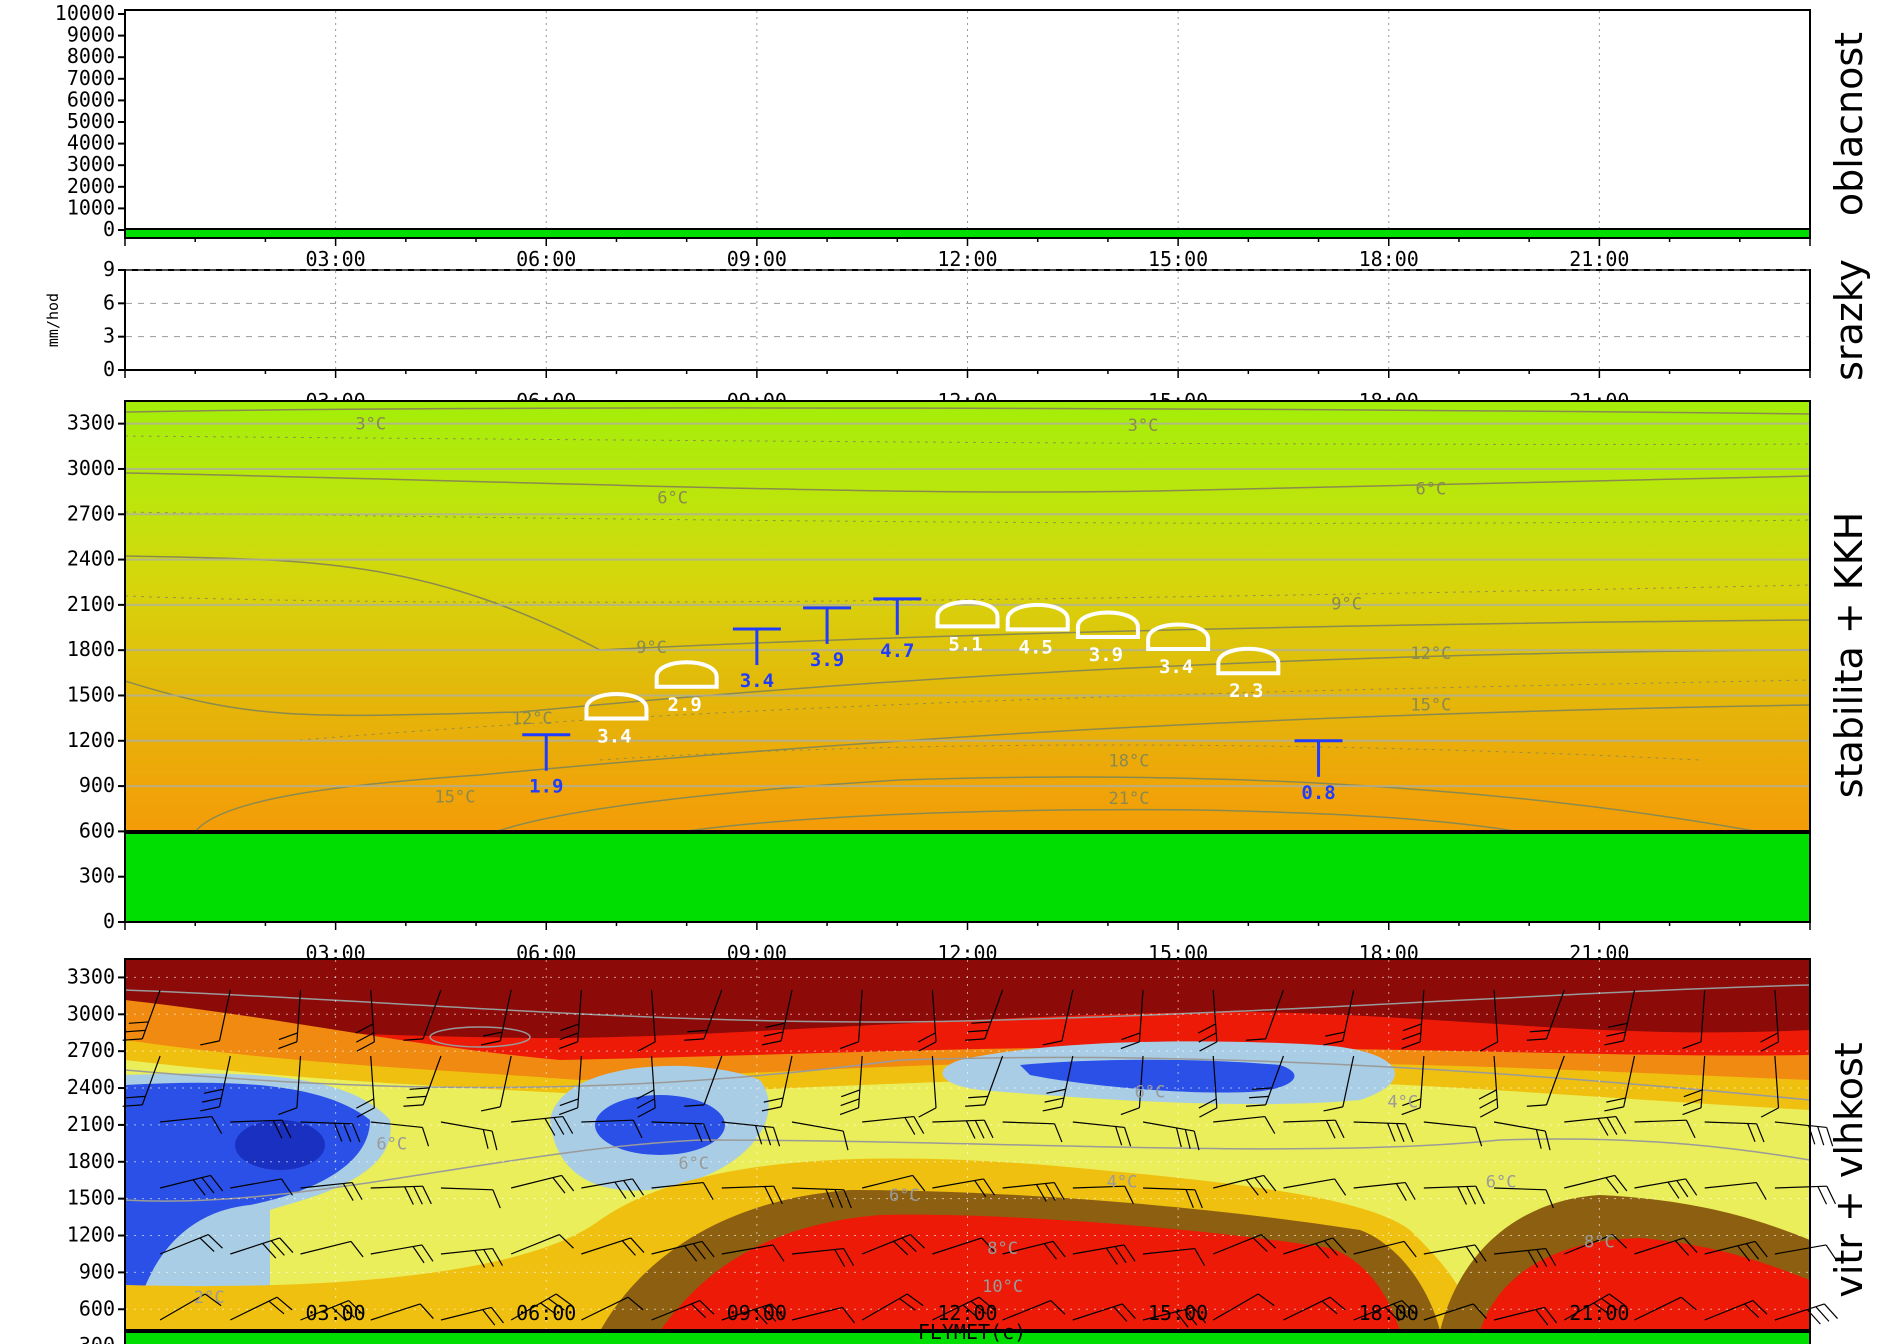  I want to click on thermal-value: 0.8, so click(1318, 793).